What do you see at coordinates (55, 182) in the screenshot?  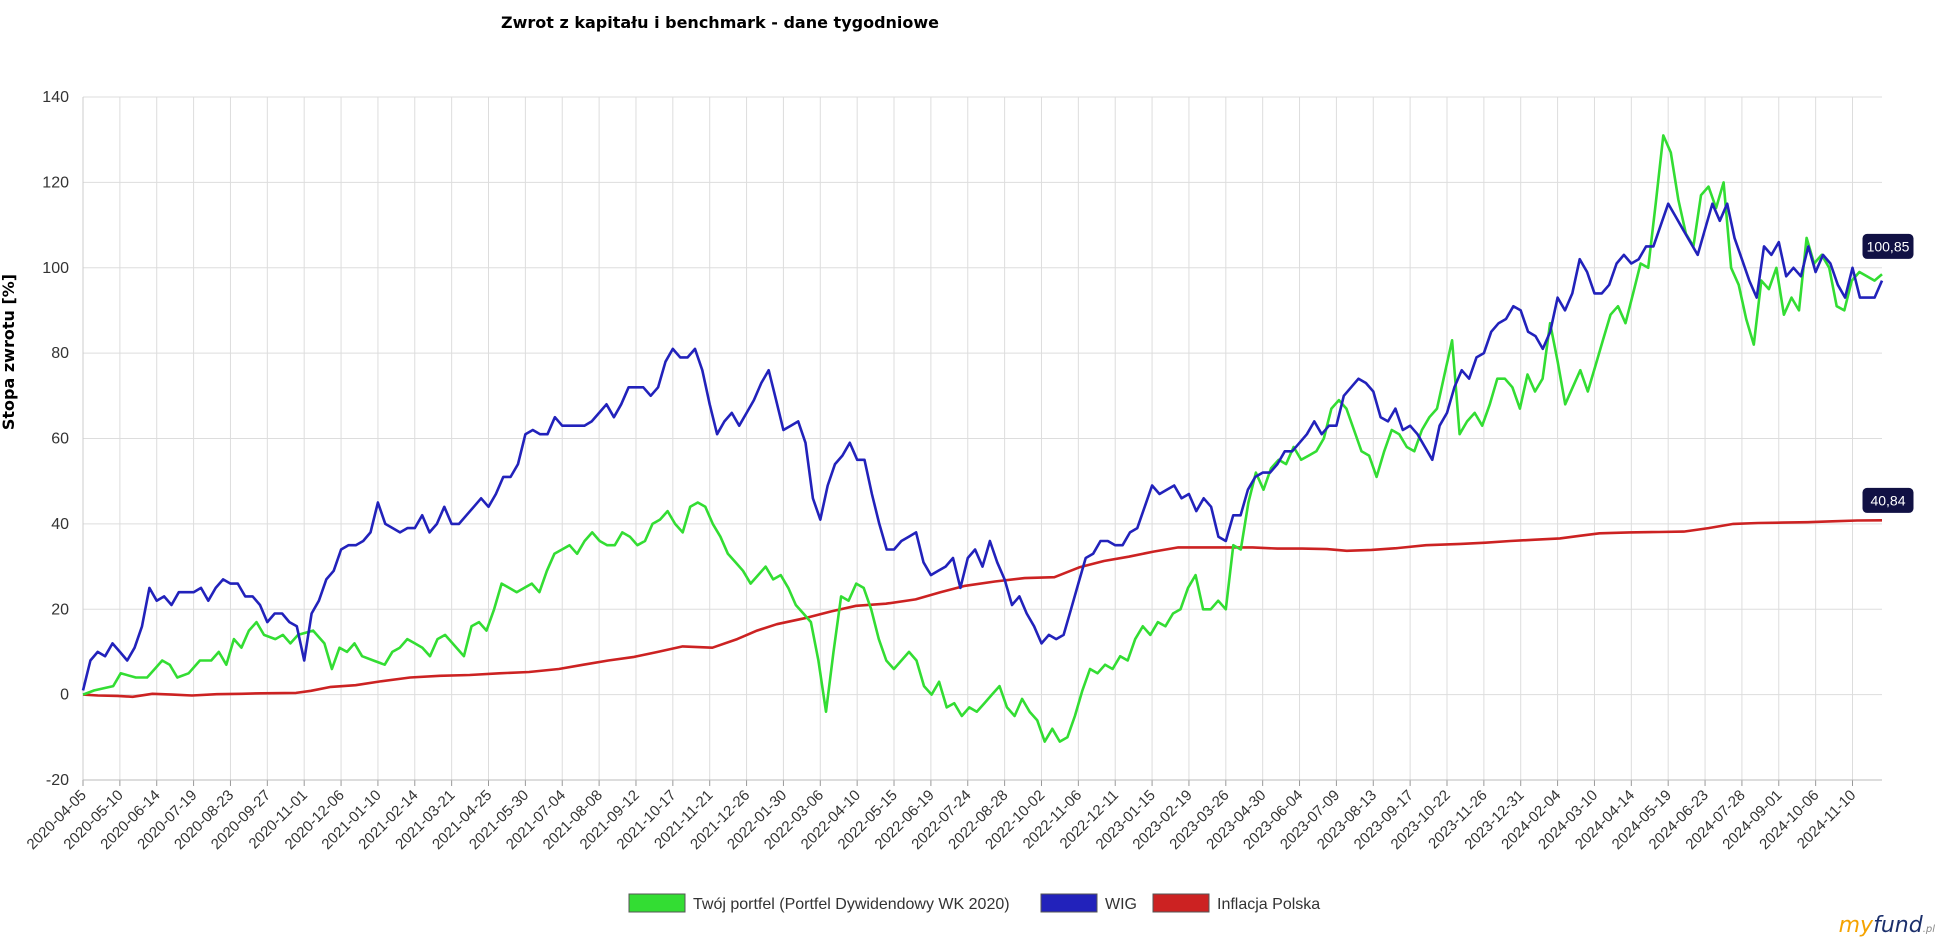 I see `y-tick-label: 120` at bounding box center [55, 182].